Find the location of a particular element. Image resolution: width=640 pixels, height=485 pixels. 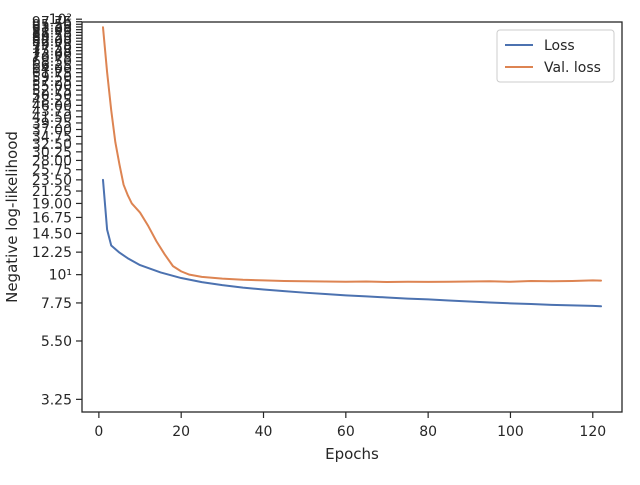

x-tick-label: 0 is located at coordinates (98, 432).